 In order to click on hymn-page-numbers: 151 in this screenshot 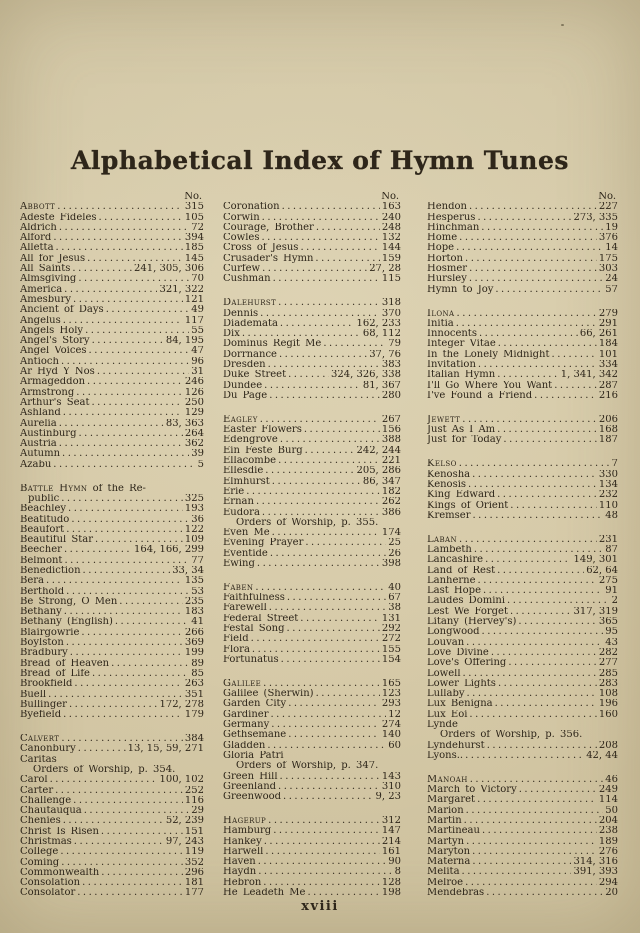, I will do `click(194, 831)`.